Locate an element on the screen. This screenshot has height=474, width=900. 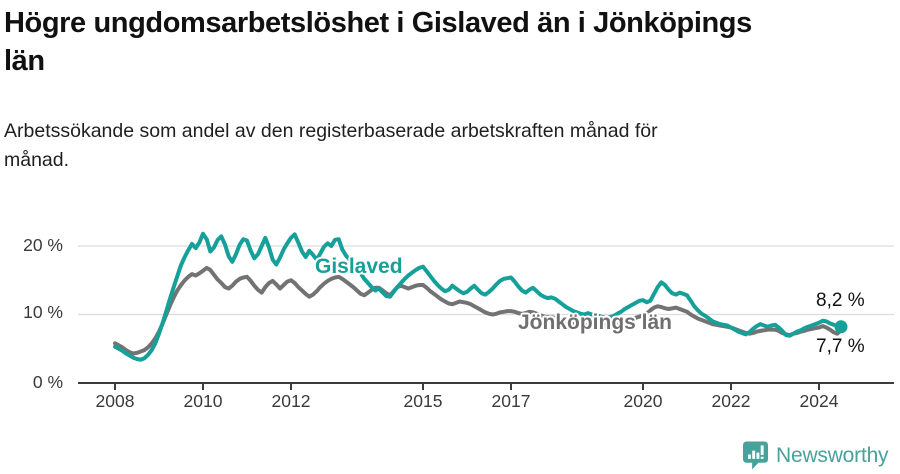
x-axis-label-2017: 2017 is located at coordinates (511, 401).